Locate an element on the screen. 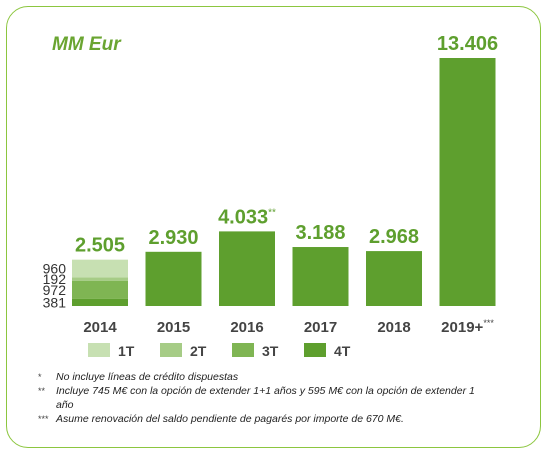  segment-label: 972 is located at coordinates (55, 290).